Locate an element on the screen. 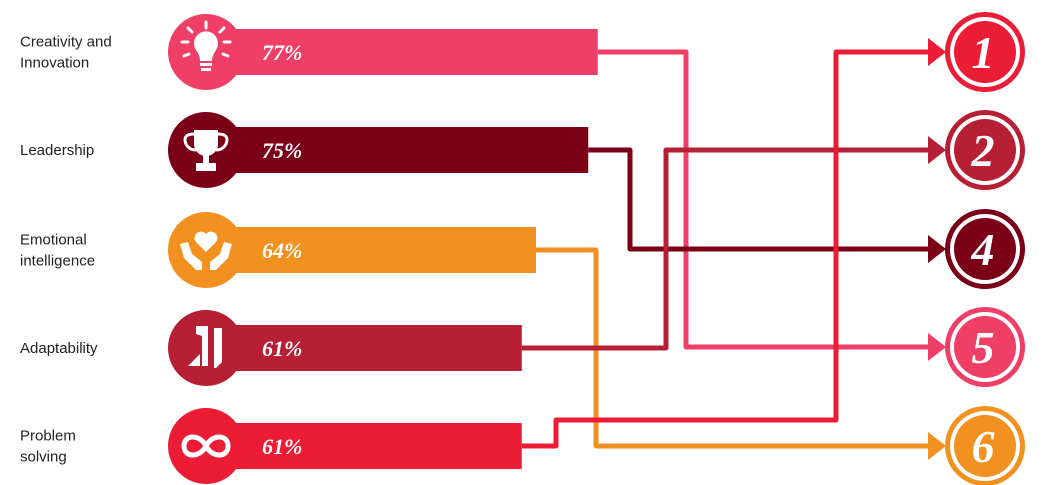 The height and width of the screenshot is (485, 1044). tools-icon is located at coordinates (205, 347).